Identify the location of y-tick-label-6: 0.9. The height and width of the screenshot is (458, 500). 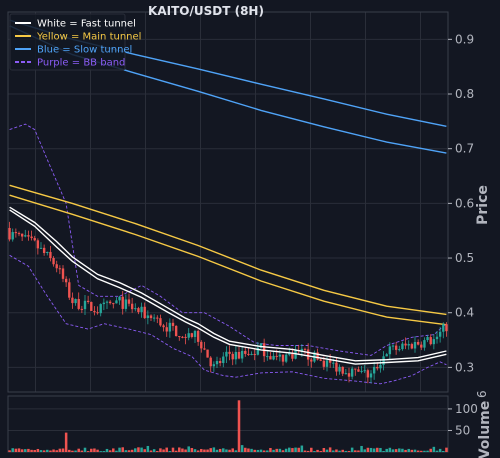
(464, 39).